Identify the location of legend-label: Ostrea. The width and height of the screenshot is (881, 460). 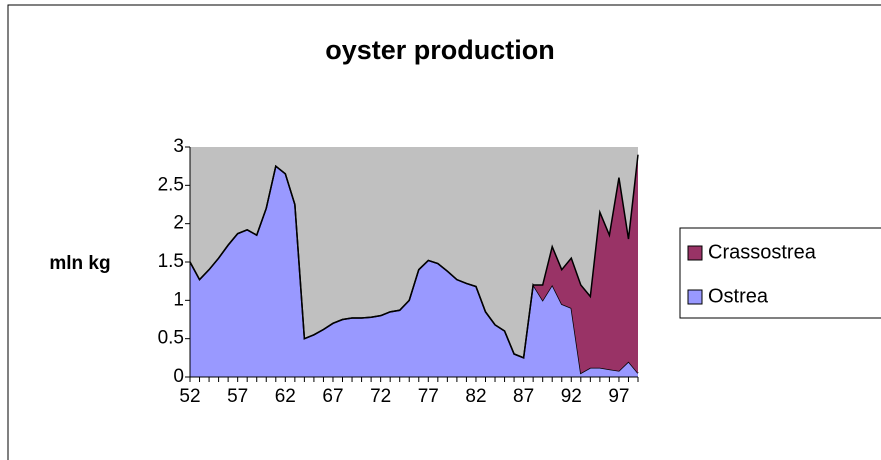
(738, 296).